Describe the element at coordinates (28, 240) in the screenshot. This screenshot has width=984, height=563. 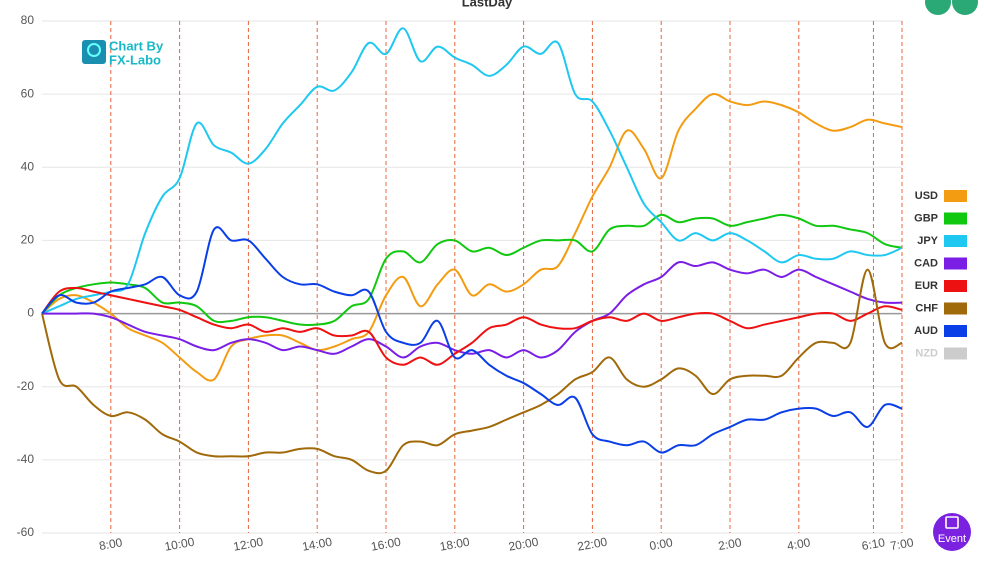
I see `y-tick-label: 20` at that location.